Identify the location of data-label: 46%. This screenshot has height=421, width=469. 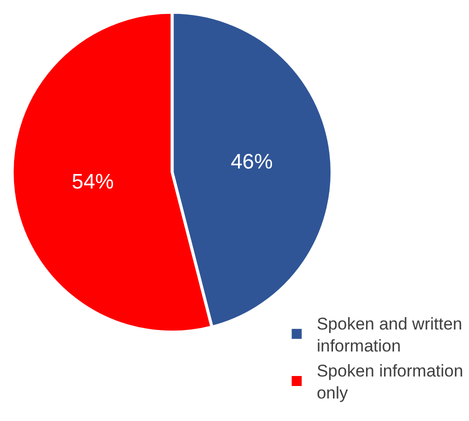
(251, 162).